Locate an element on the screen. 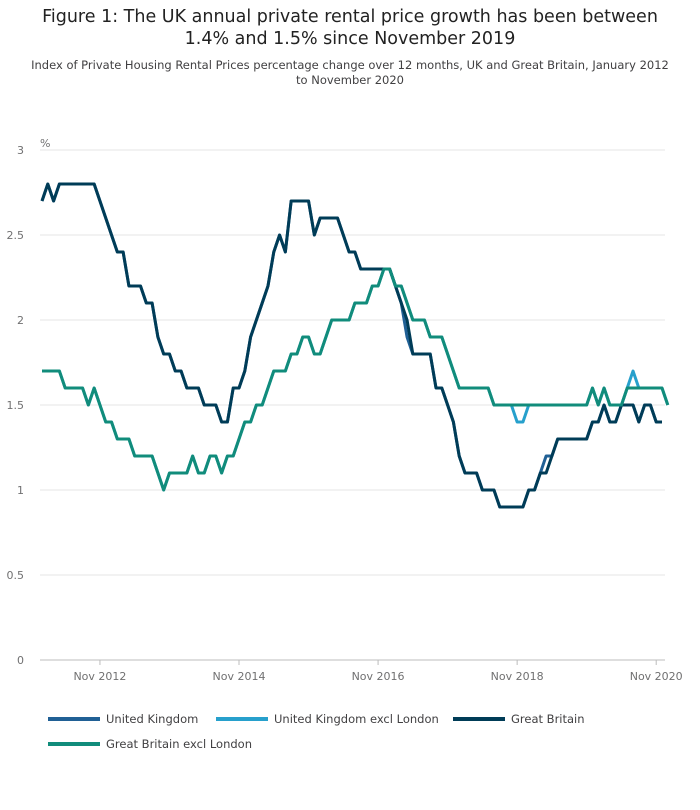 The height and width of the screenshot is (810, 700). y-unit-label: % is located at coordinates (45, 143).